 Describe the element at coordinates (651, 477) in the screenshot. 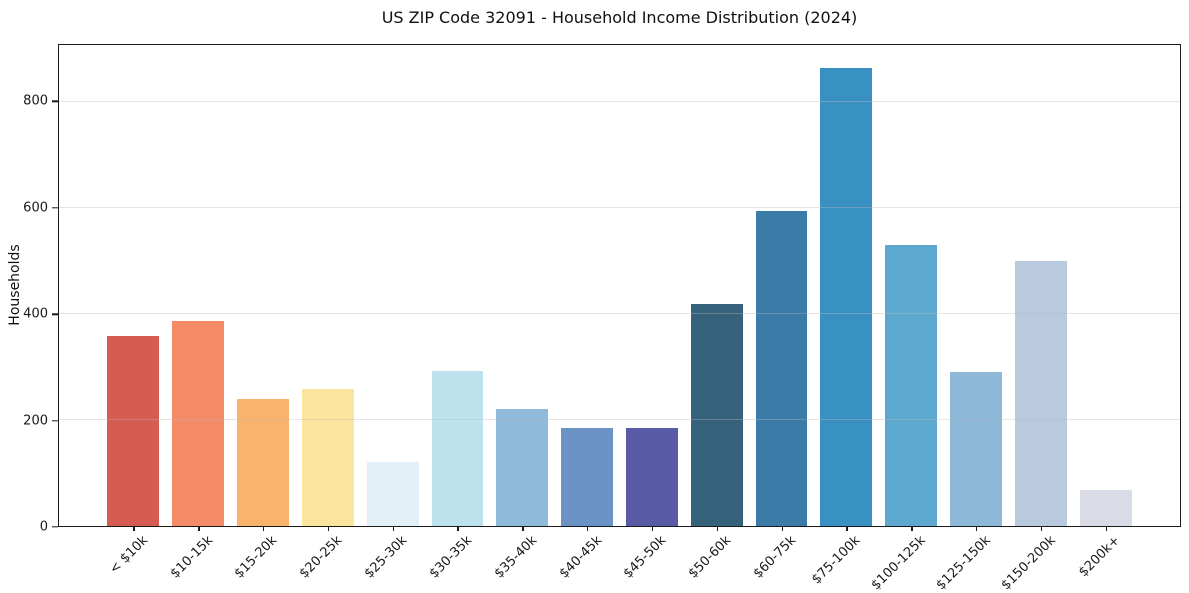

I see `bar-$45-50k` at that location.